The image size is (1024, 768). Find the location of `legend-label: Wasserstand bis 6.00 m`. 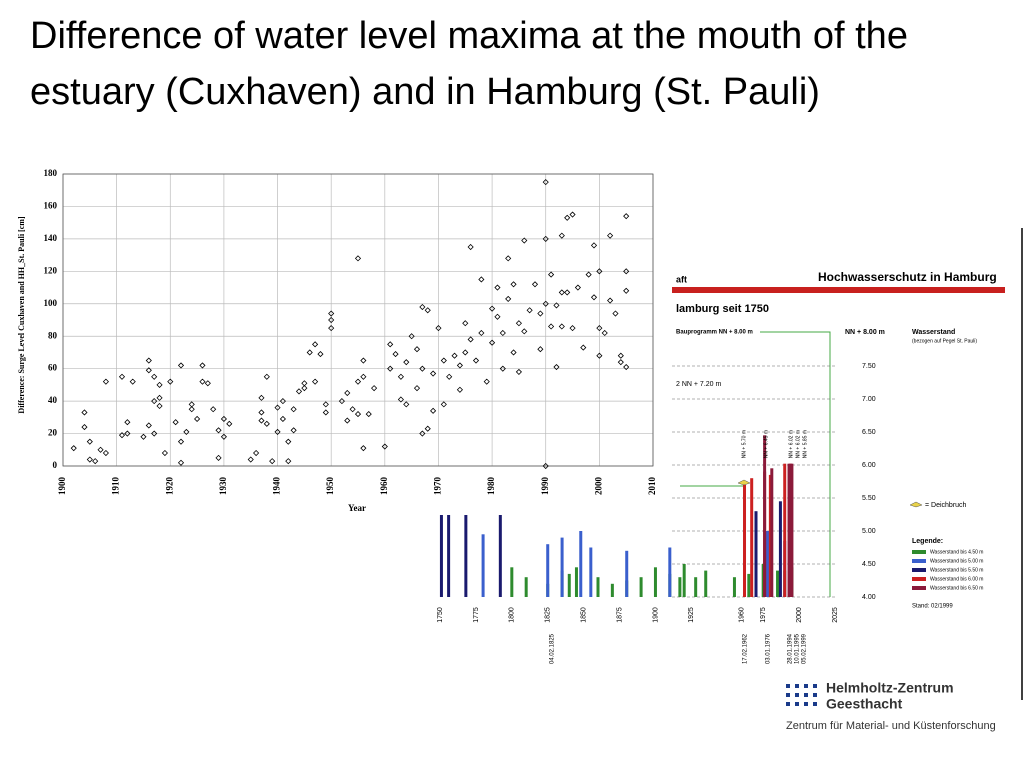

legend-label: Wasserstand bis 6.00 m is located at coordinates (956, 579).